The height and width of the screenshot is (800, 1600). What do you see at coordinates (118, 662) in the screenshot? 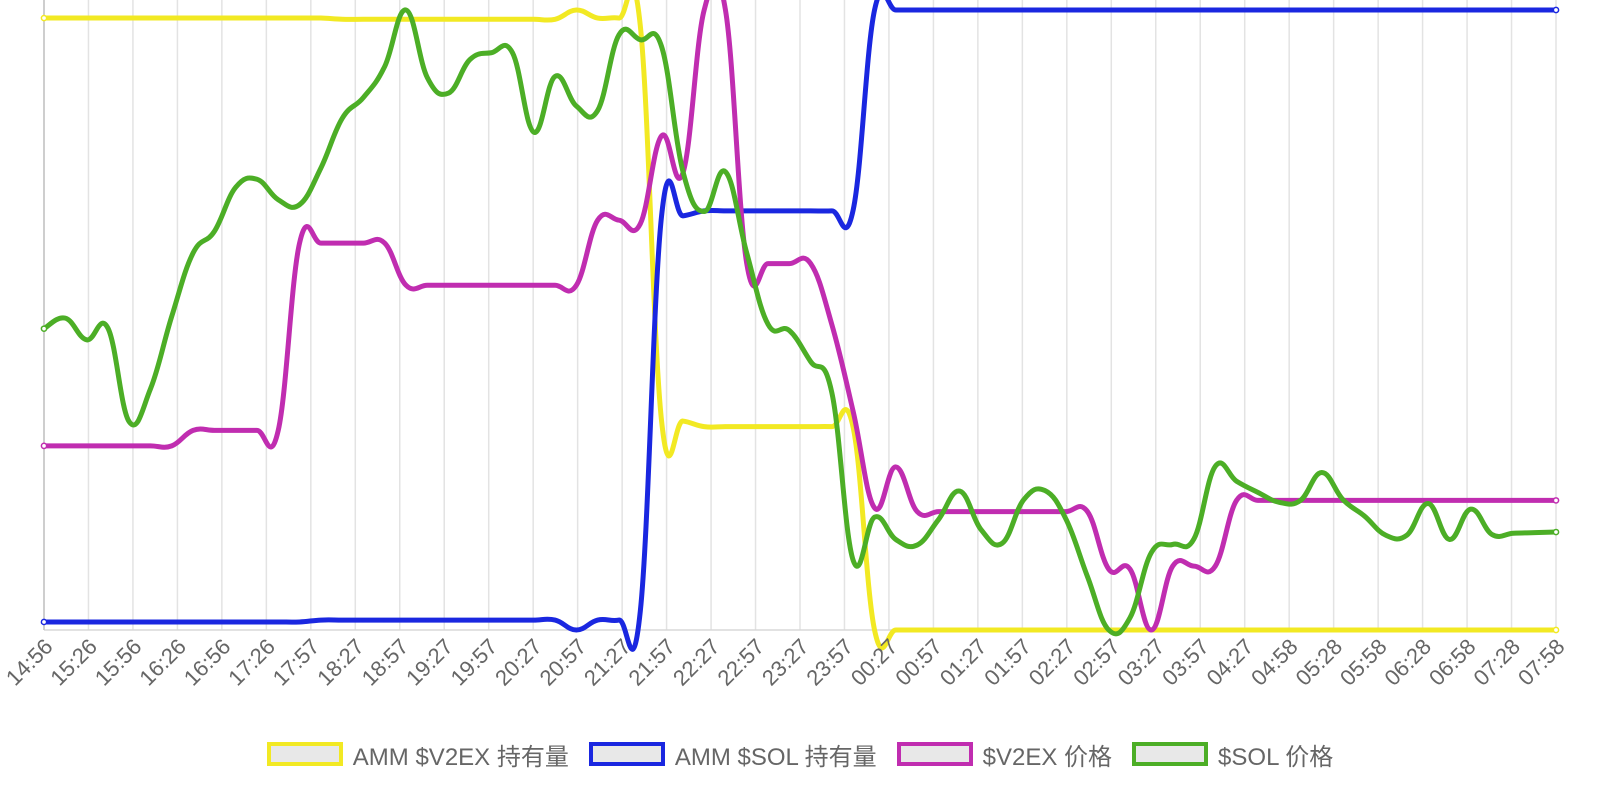
I see `x-tick-label: 15:56` at bounding box center [118, 662].